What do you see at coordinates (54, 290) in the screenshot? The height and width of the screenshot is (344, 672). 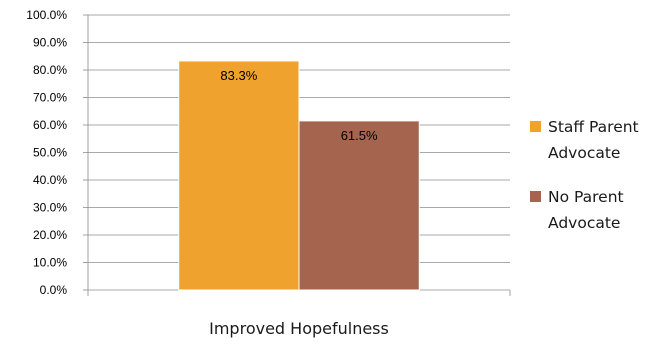 I see `y-tick-label: 0.0%` at bounding box center [54, 290].